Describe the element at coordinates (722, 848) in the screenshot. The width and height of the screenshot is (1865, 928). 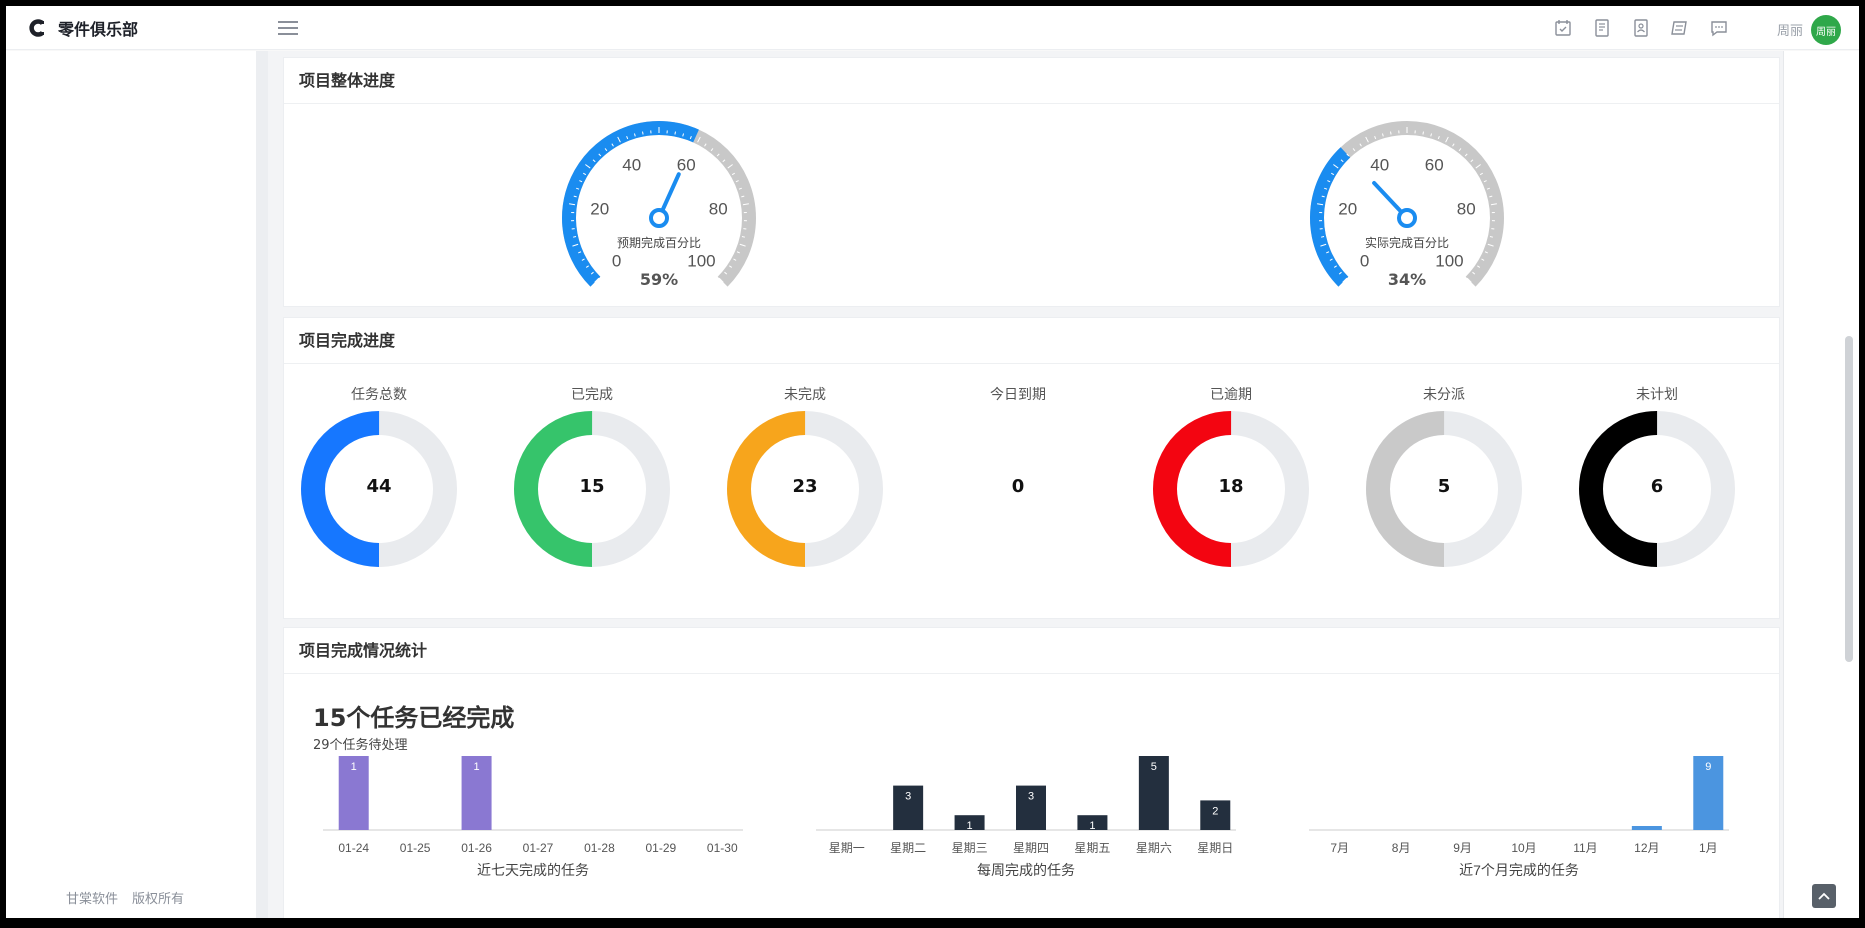
I see `x-tick-label: 01-30` at that location.